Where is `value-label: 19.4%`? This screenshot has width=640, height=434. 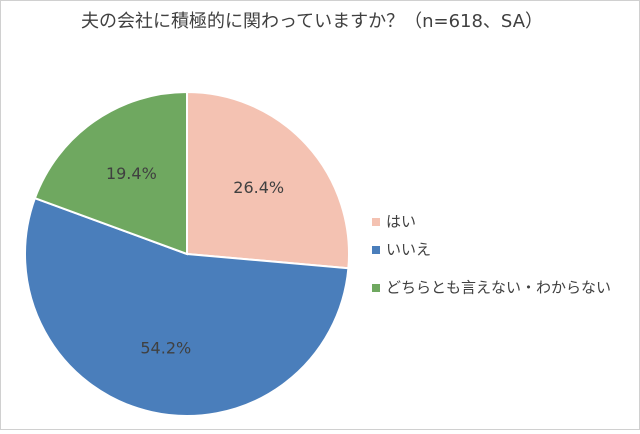
value-label: 19.4% is located at coordinates (131, 173).